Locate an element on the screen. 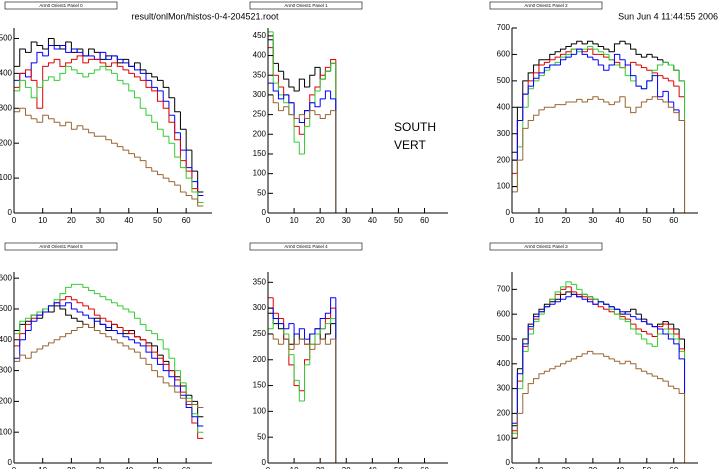 Image resolution: width=721 pixels, height=474 pixels. y-tick-label: 500 is located at coordinates (6, 38).